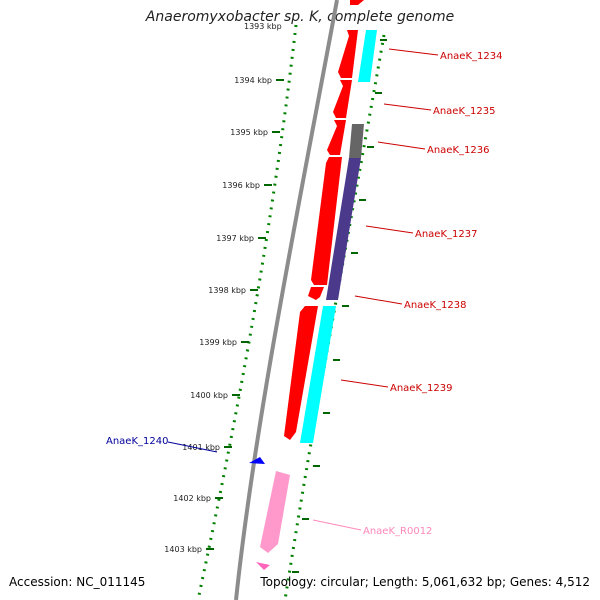 The height and width of the screenshot is (600, 600). Describe the element at coordinates (263, 26) in the screenshot. I see `kbp-label-partial-top: 1393 kbp` at that location.